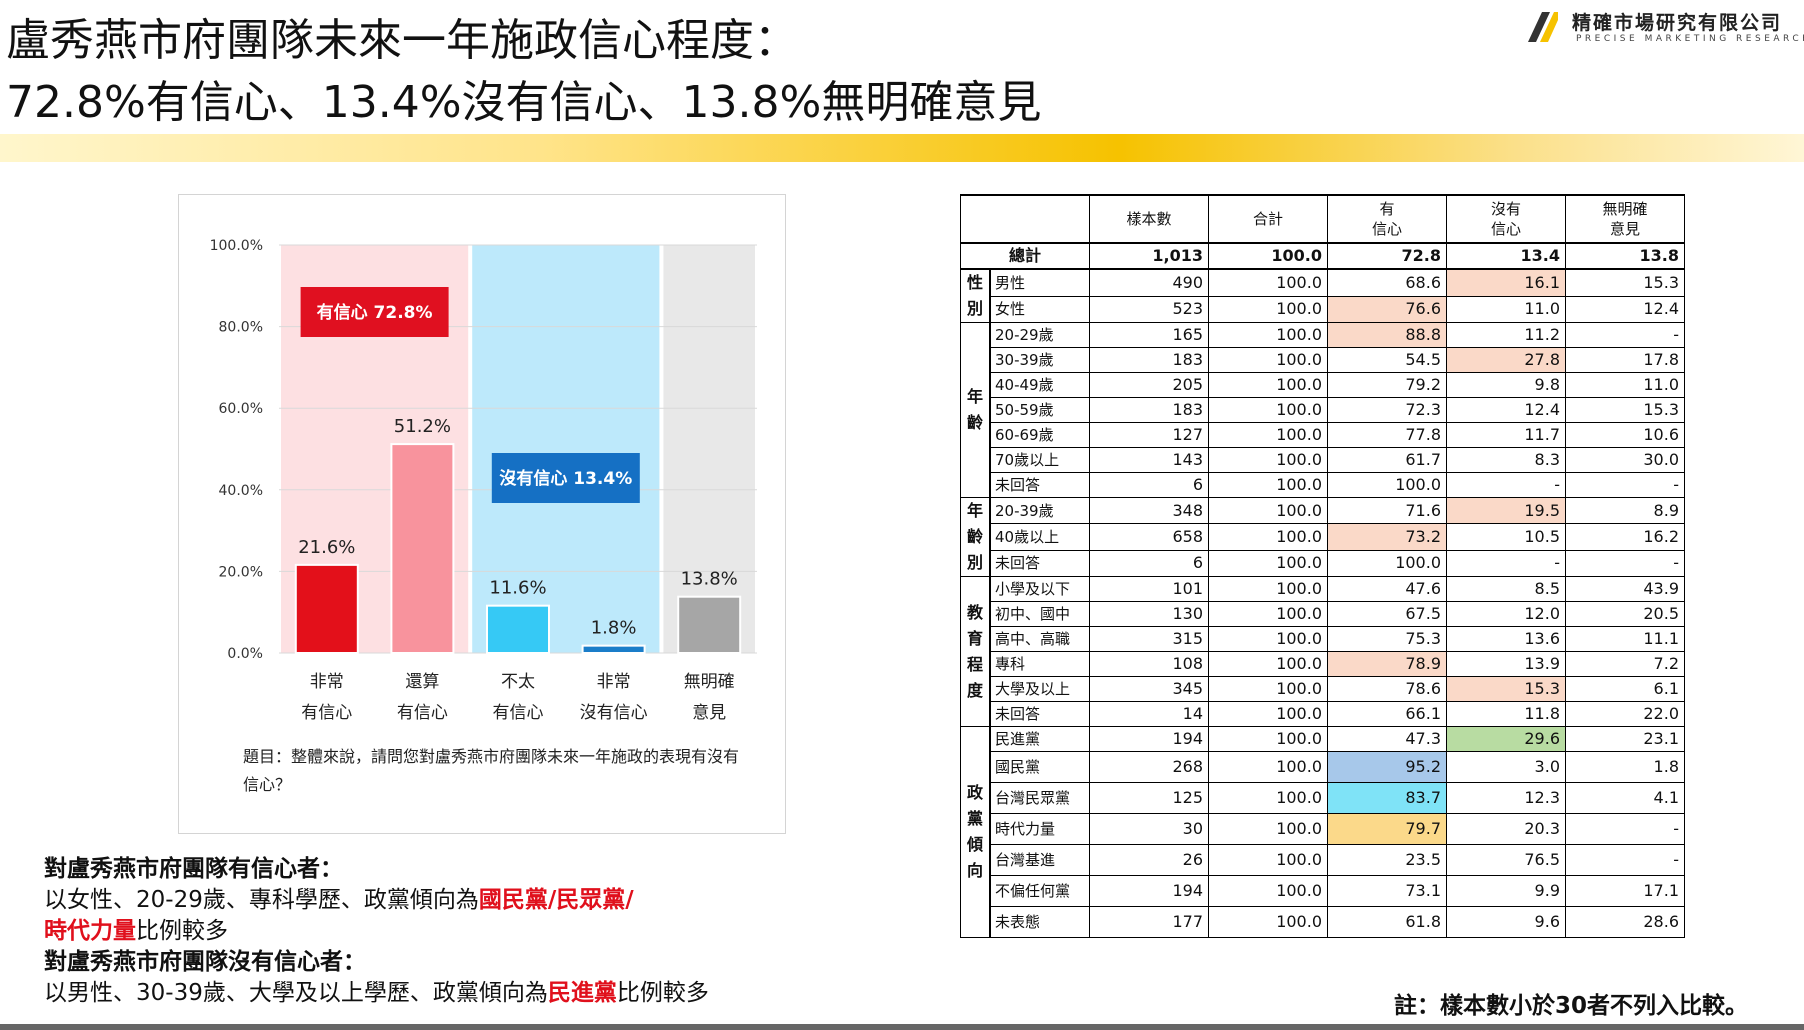 The height and width of the screenshot is (1030, 1804). I want to click on summary-unconfident-highlight: 民進黨, so click(582, 993).